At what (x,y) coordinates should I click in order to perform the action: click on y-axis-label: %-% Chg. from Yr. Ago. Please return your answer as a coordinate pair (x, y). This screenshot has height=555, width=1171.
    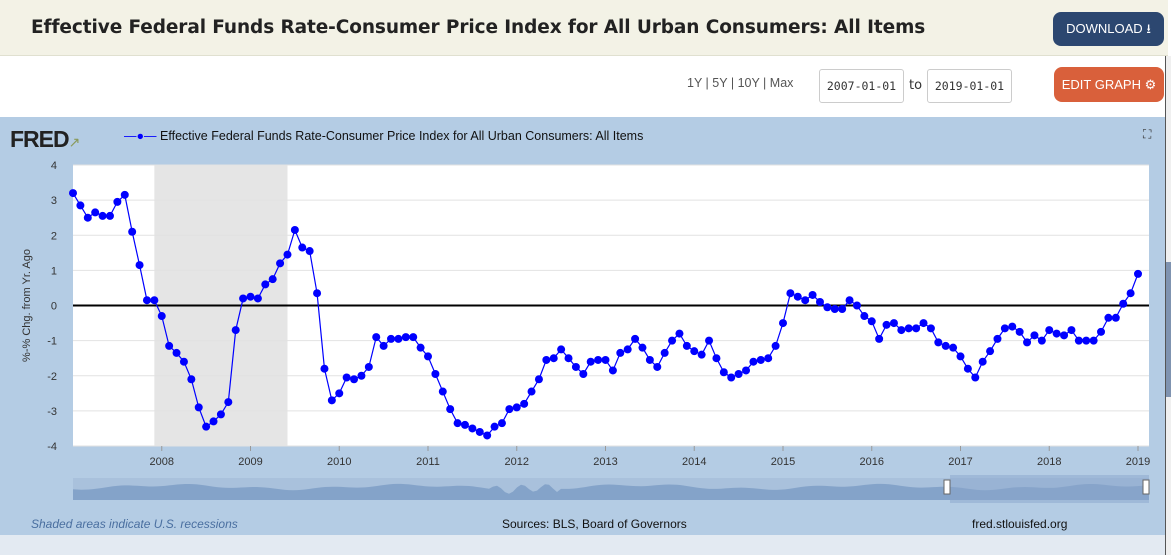
    Looking at the image, I should click on (27, 305).